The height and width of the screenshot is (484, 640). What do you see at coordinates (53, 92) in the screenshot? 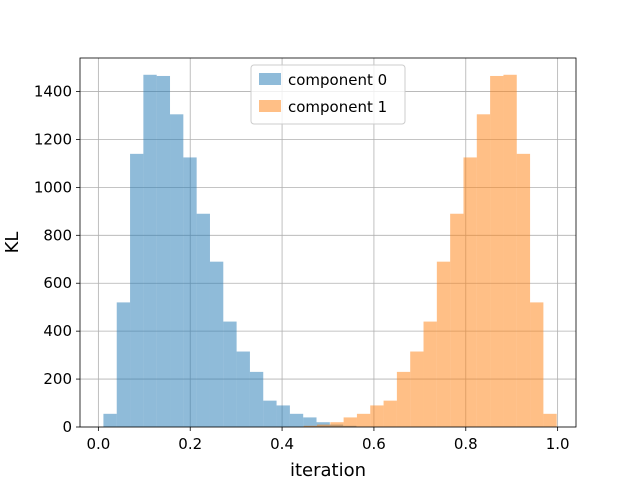
I see `y-tick-label: 1400` at bounding box center [53, 92].